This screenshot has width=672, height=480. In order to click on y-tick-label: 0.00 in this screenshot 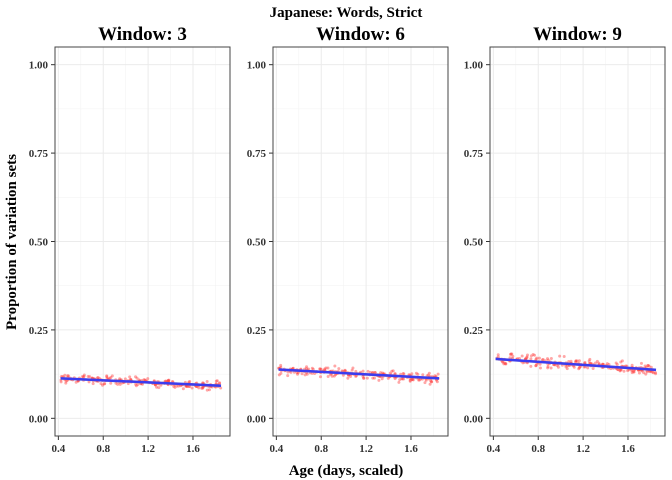, I will do `click(257, 419)`.